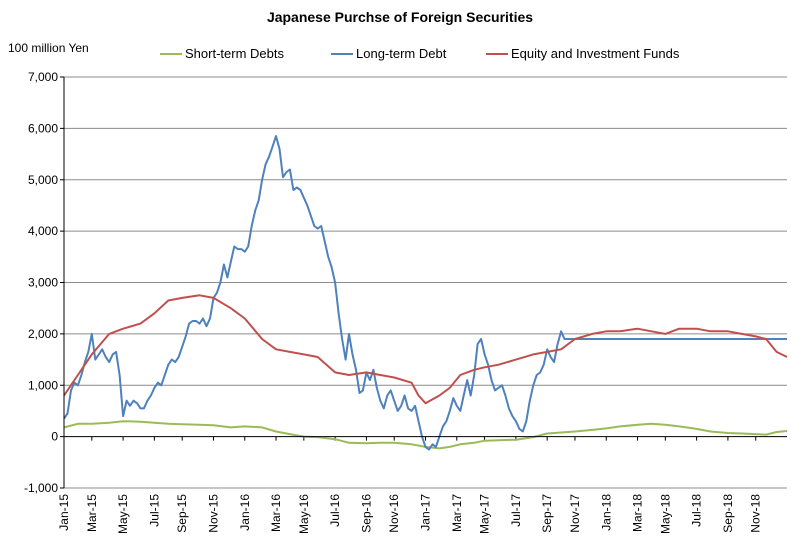  I want to click on x-tick-label: May-18, so click(665, 514).